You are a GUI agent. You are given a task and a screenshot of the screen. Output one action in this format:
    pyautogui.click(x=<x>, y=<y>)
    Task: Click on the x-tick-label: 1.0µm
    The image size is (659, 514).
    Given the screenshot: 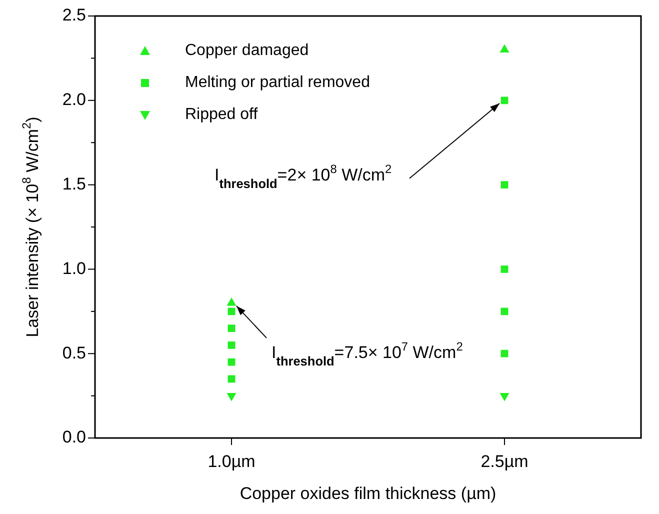 What is the action you would take?
    pyautogui.click(x=232, y=462)
    